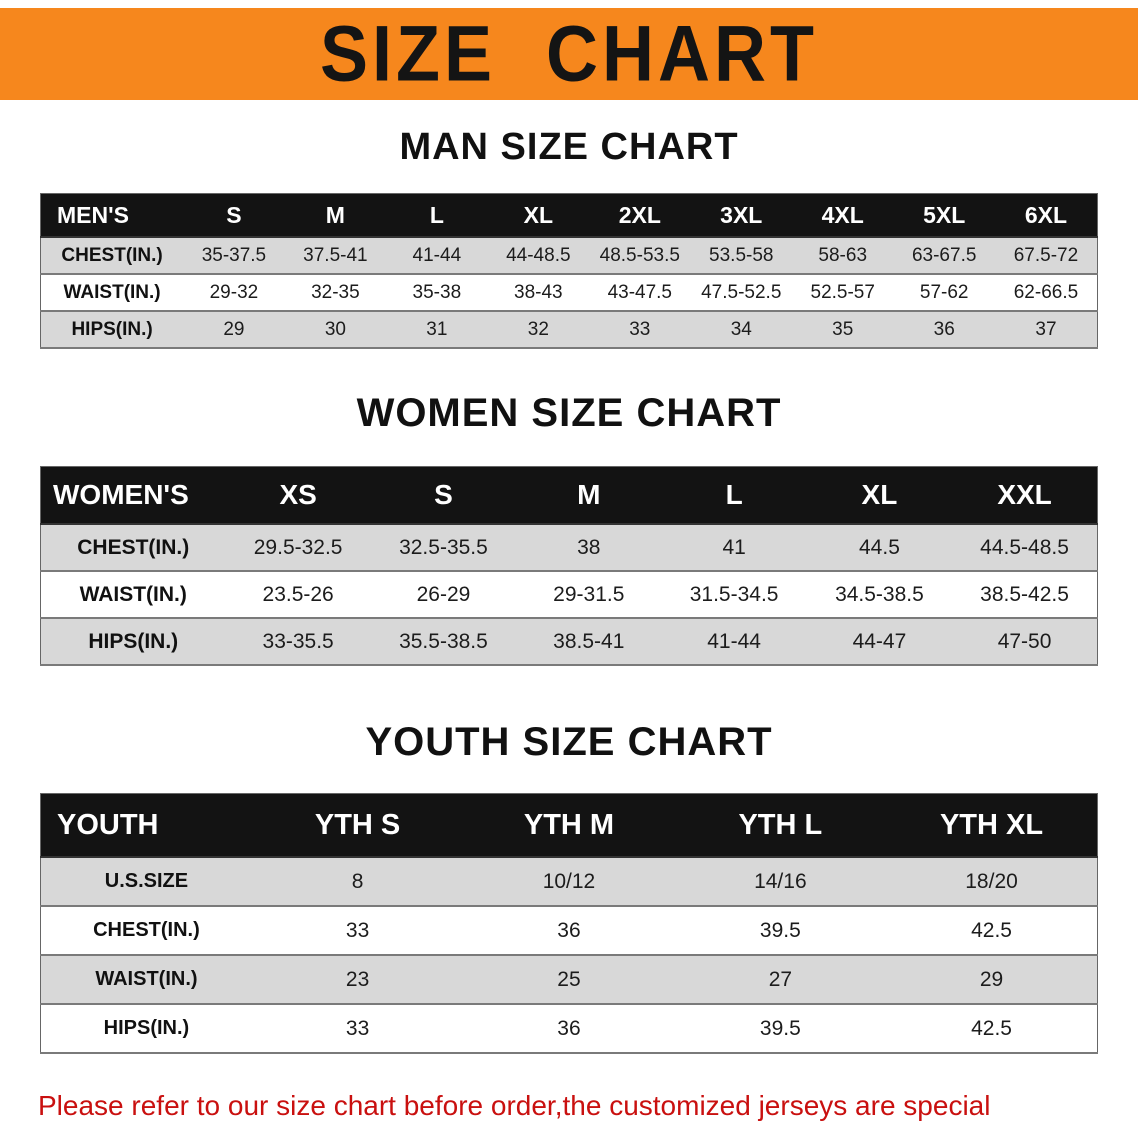 The height and width of the screenshot is (1132, 1138). I want to click on size-value: 35-37.5, so click(234, 256).